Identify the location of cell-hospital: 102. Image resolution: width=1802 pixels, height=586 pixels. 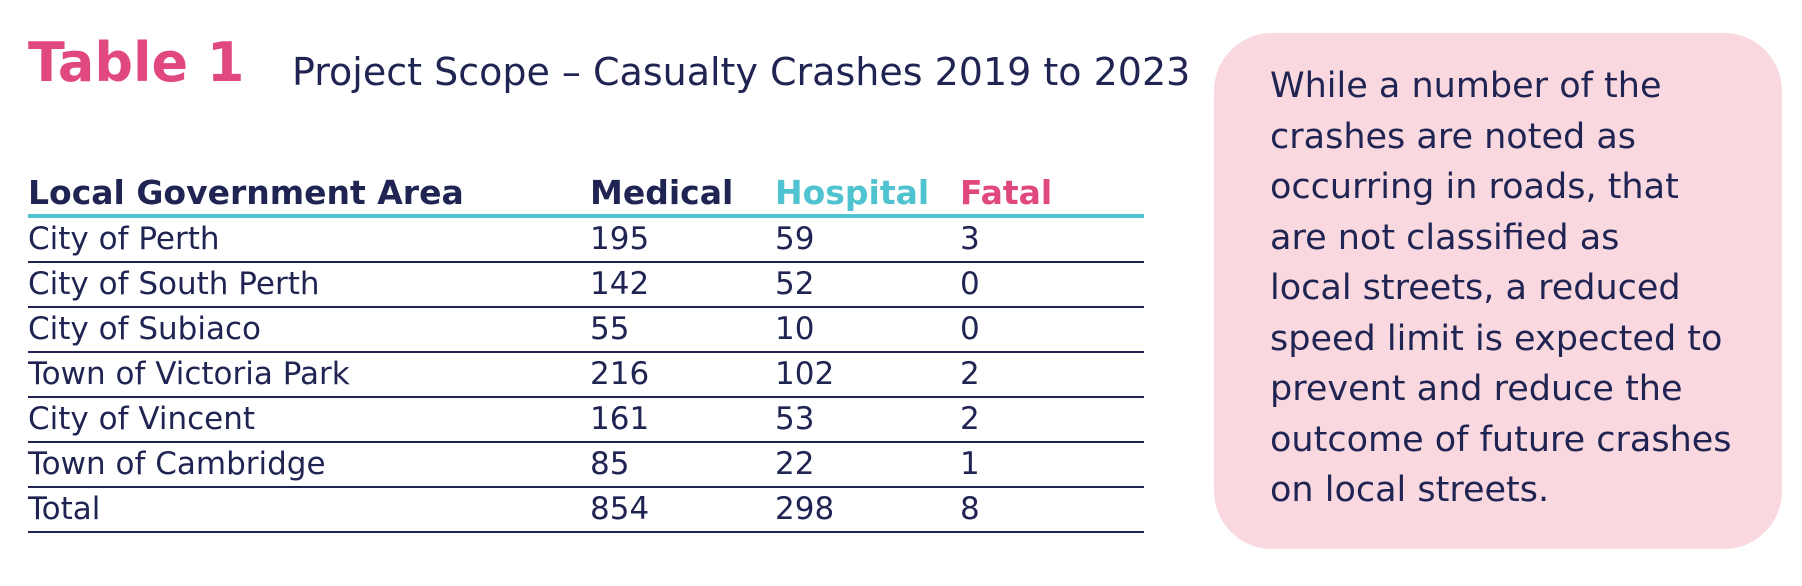
(867, 375).